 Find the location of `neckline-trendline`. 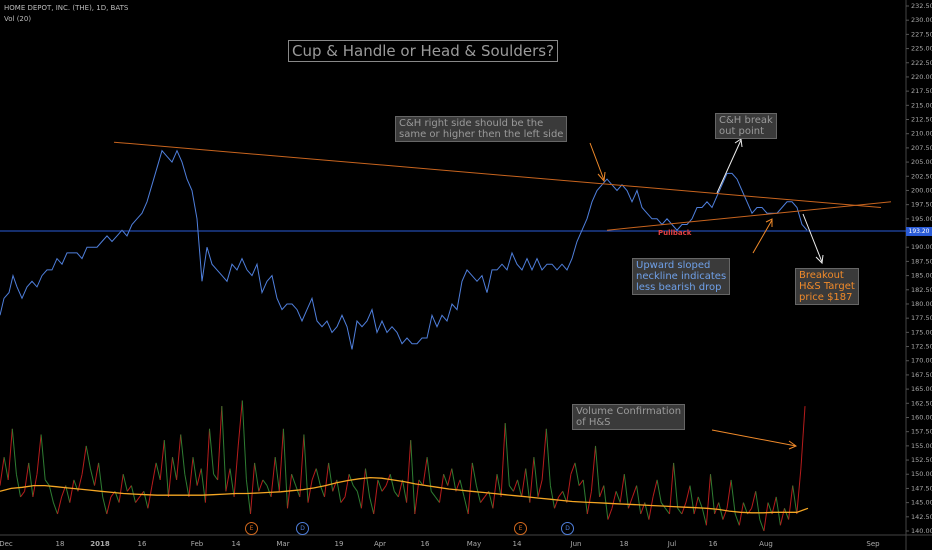

neckline-trendline is located at coordinates (749, 216).